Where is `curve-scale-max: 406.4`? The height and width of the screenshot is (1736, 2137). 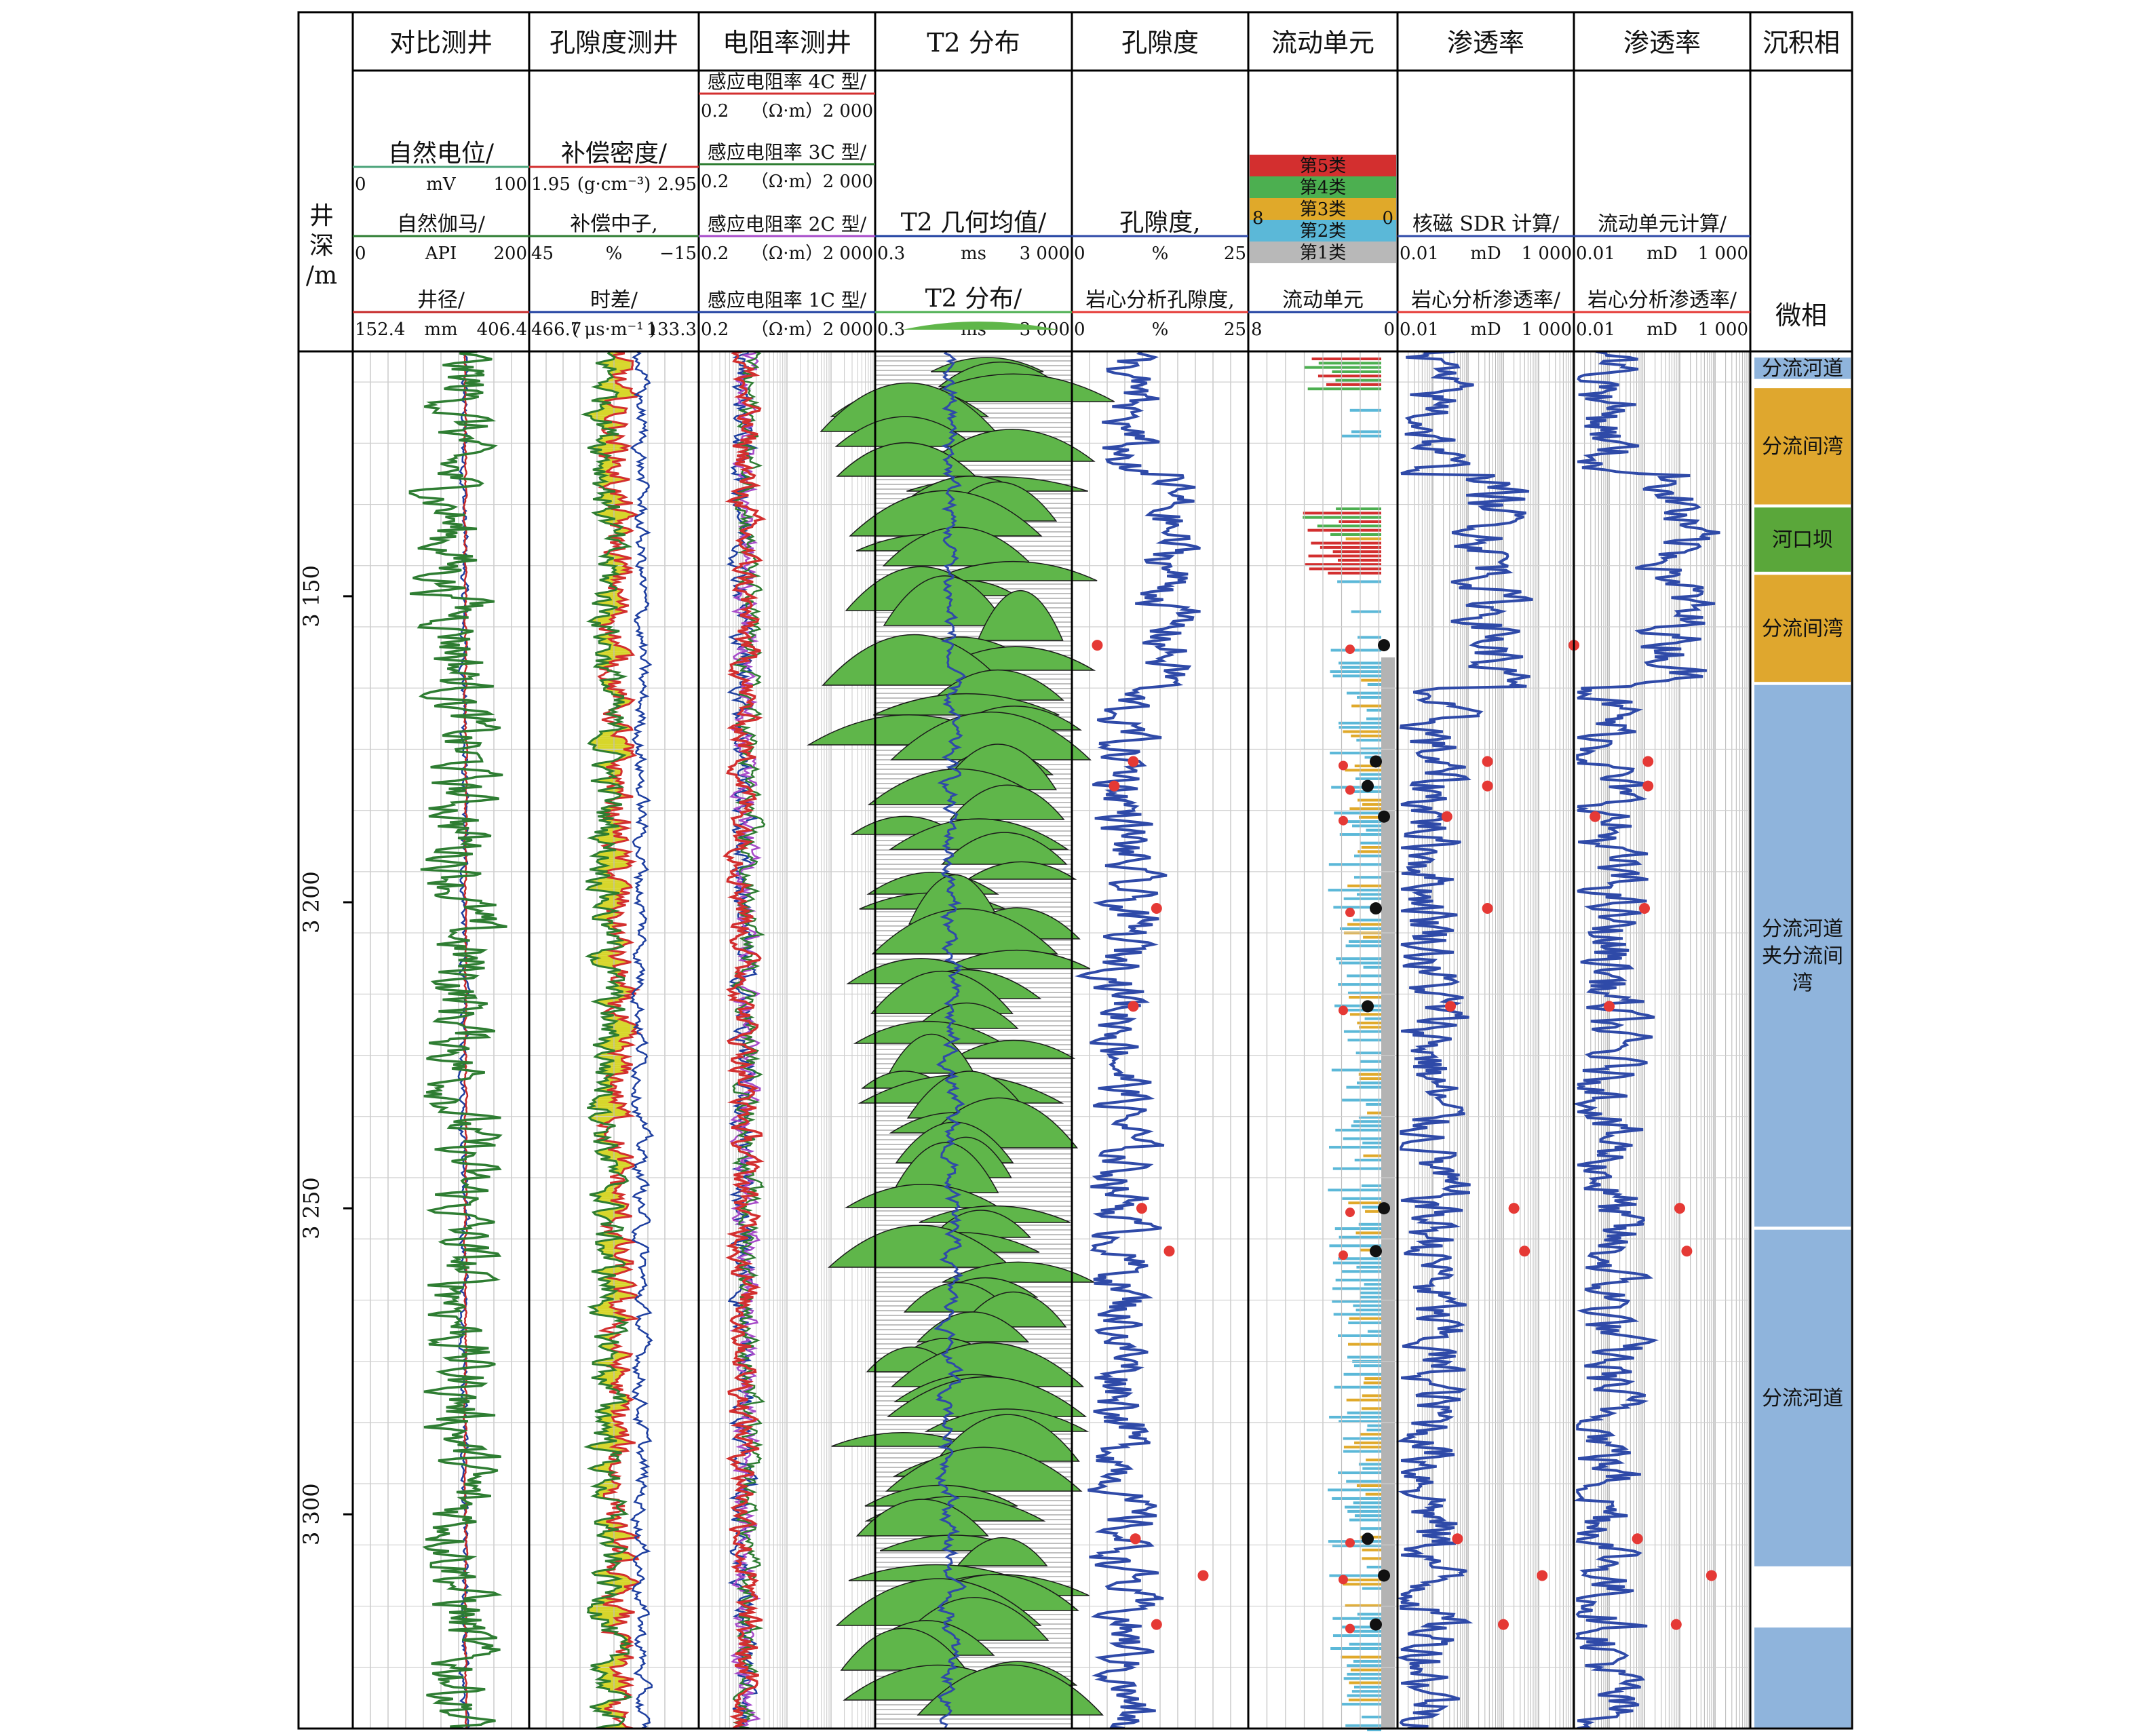
curve-scale-max: 406.4 is located at coordinates (502, 330).